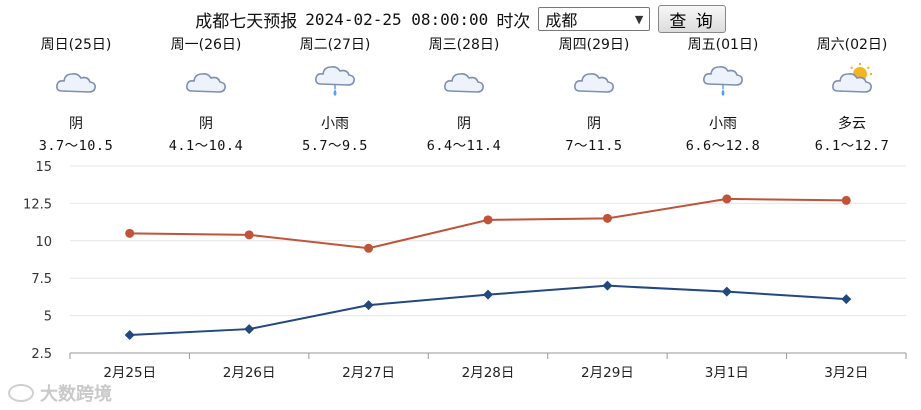 The height and width of the screenshot is (410, 921). I want to click on day-weather: 多云, so click(852, 124).